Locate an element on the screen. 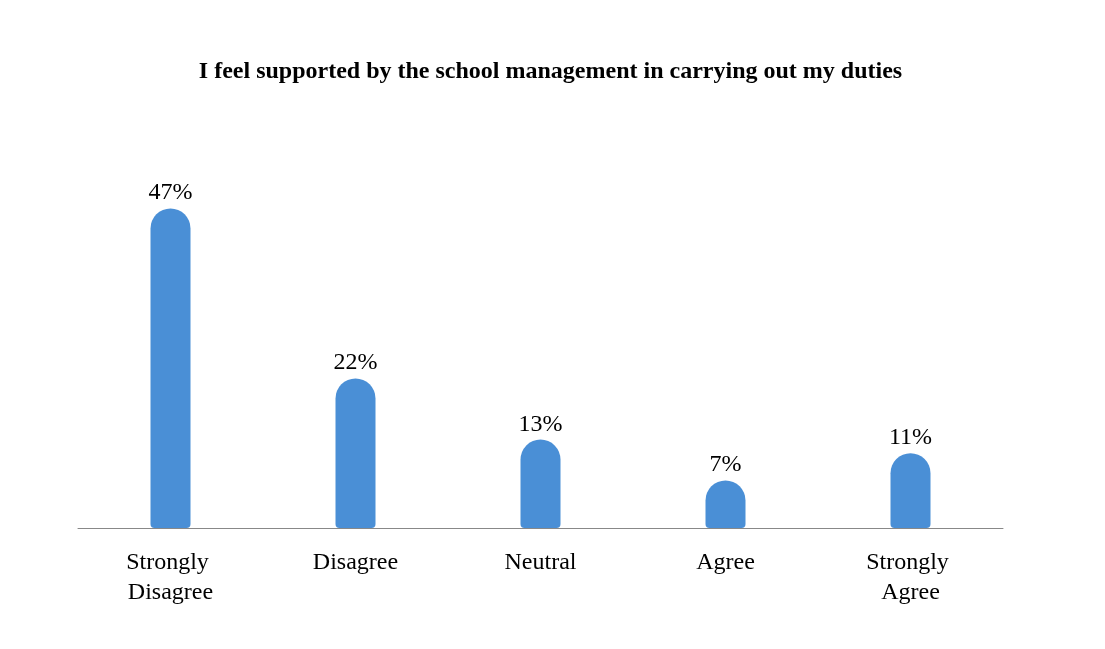  chart-title: I feel supported by the school management in carrying out my duties is located at coordinates (550, 70).